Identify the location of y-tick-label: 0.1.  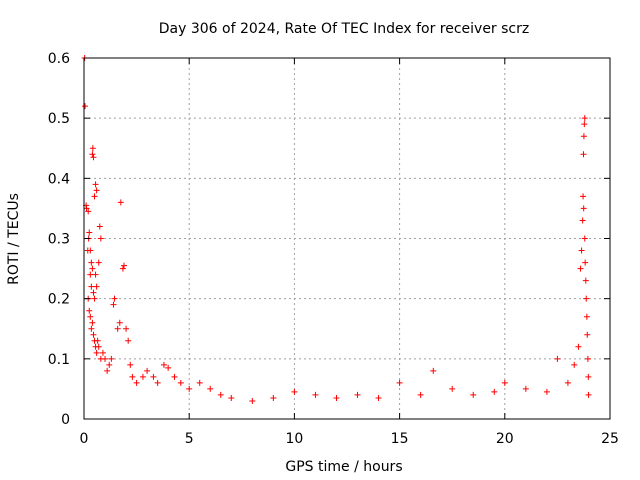
(59, 360).